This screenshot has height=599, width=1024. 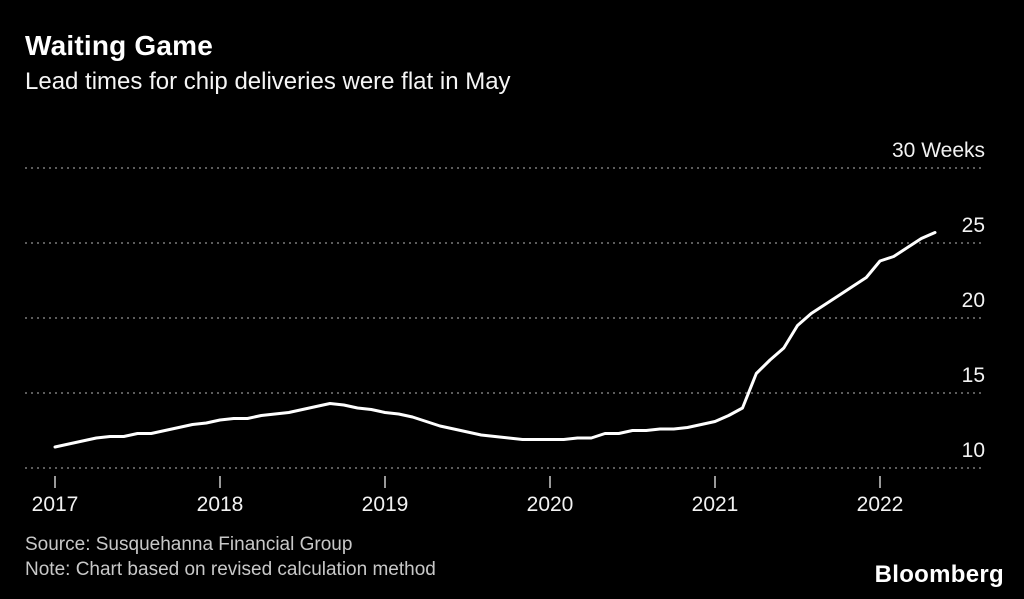 What do you see at coordinates (220, 504) in the screenshot?
I see `x-tick-label-2018: 2018` at bounding box center [220, 504].